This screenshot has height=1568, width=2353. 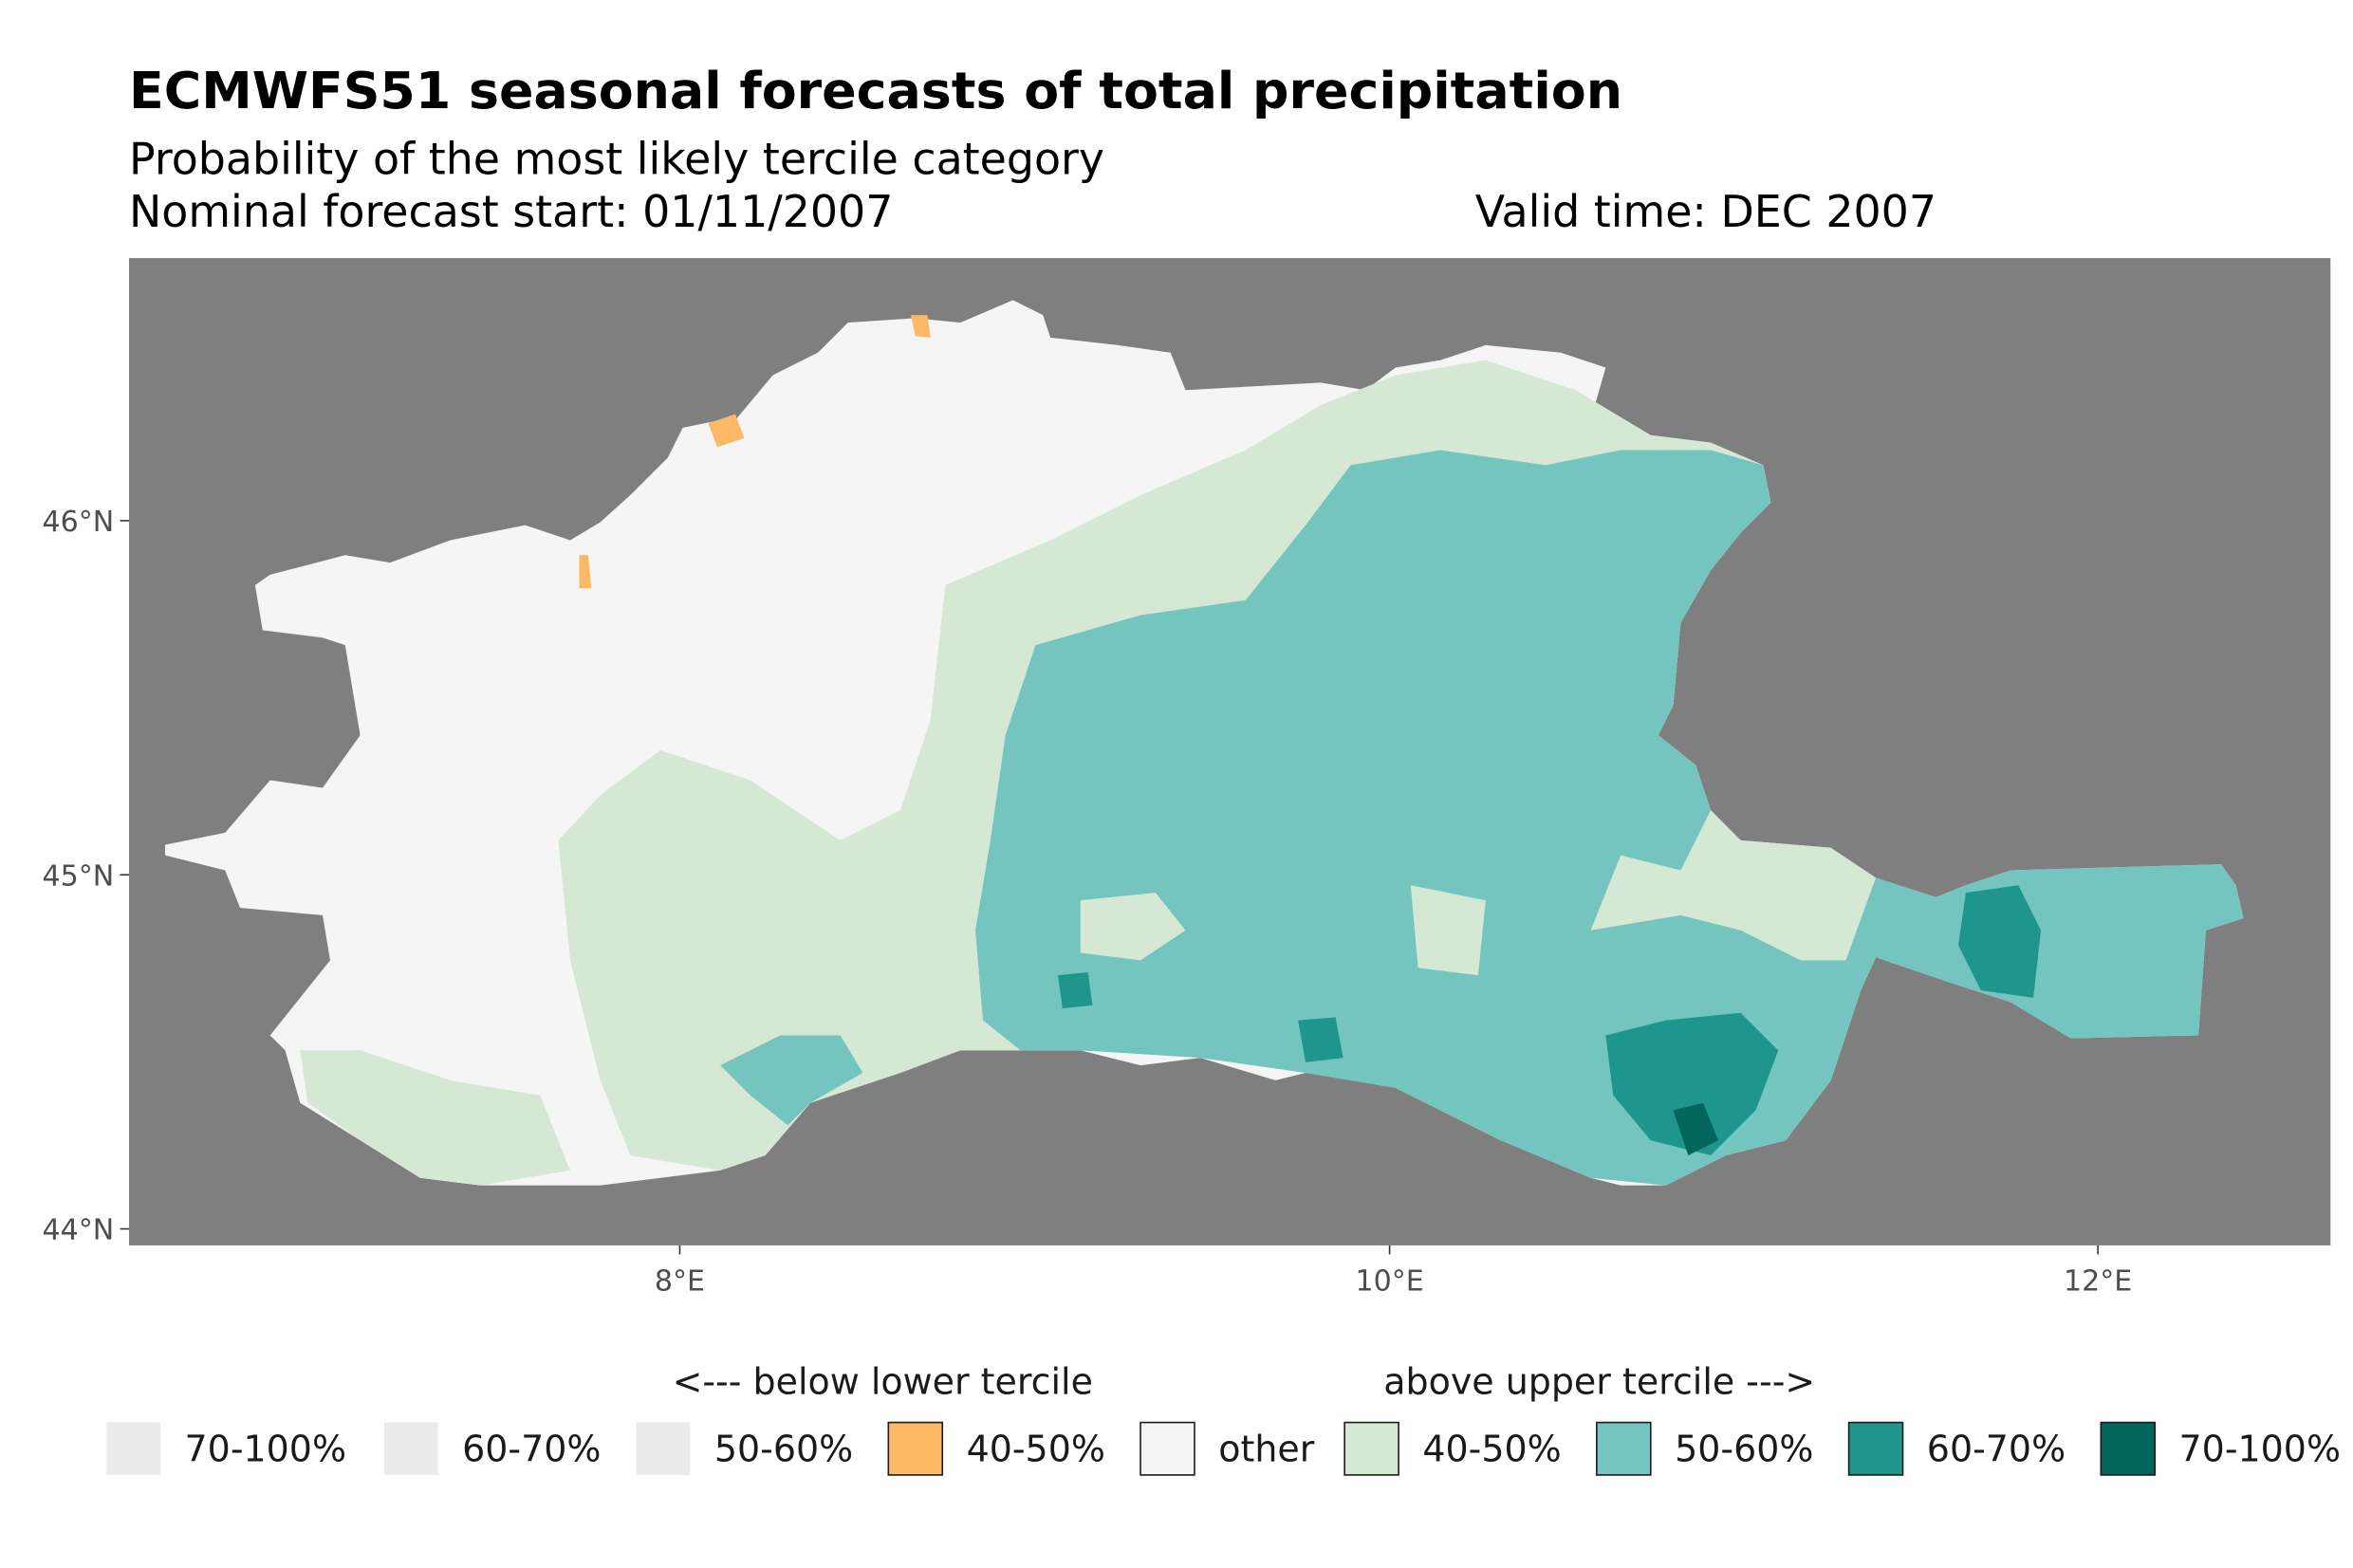 I want to click on region-above-60-70-east, so click(x=2000, y=942).